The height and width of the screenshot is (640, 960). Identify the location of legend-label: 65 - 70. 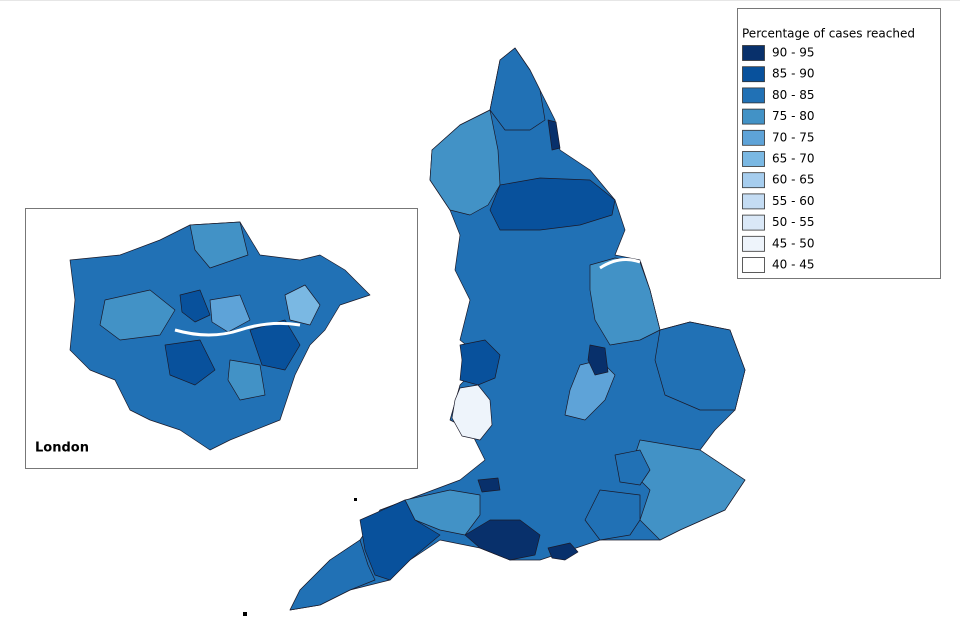
(793, 159).